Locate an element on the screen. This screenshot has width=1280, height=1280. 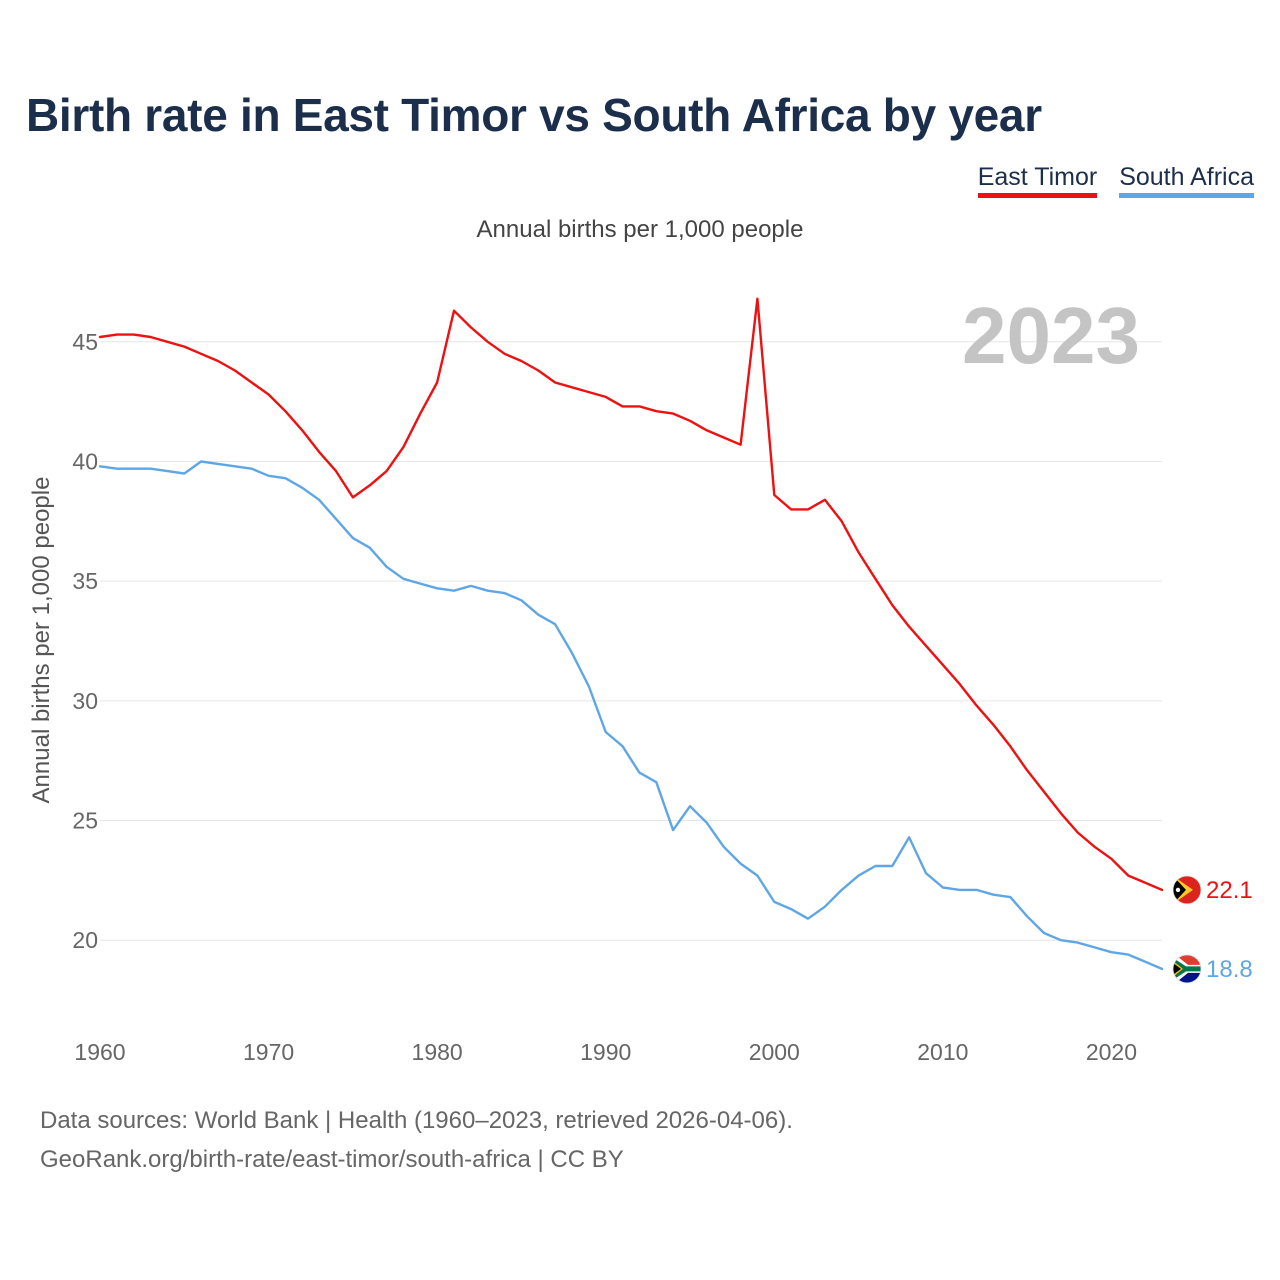
east-timor-flag-icon is located at coordinates (1187, 890).